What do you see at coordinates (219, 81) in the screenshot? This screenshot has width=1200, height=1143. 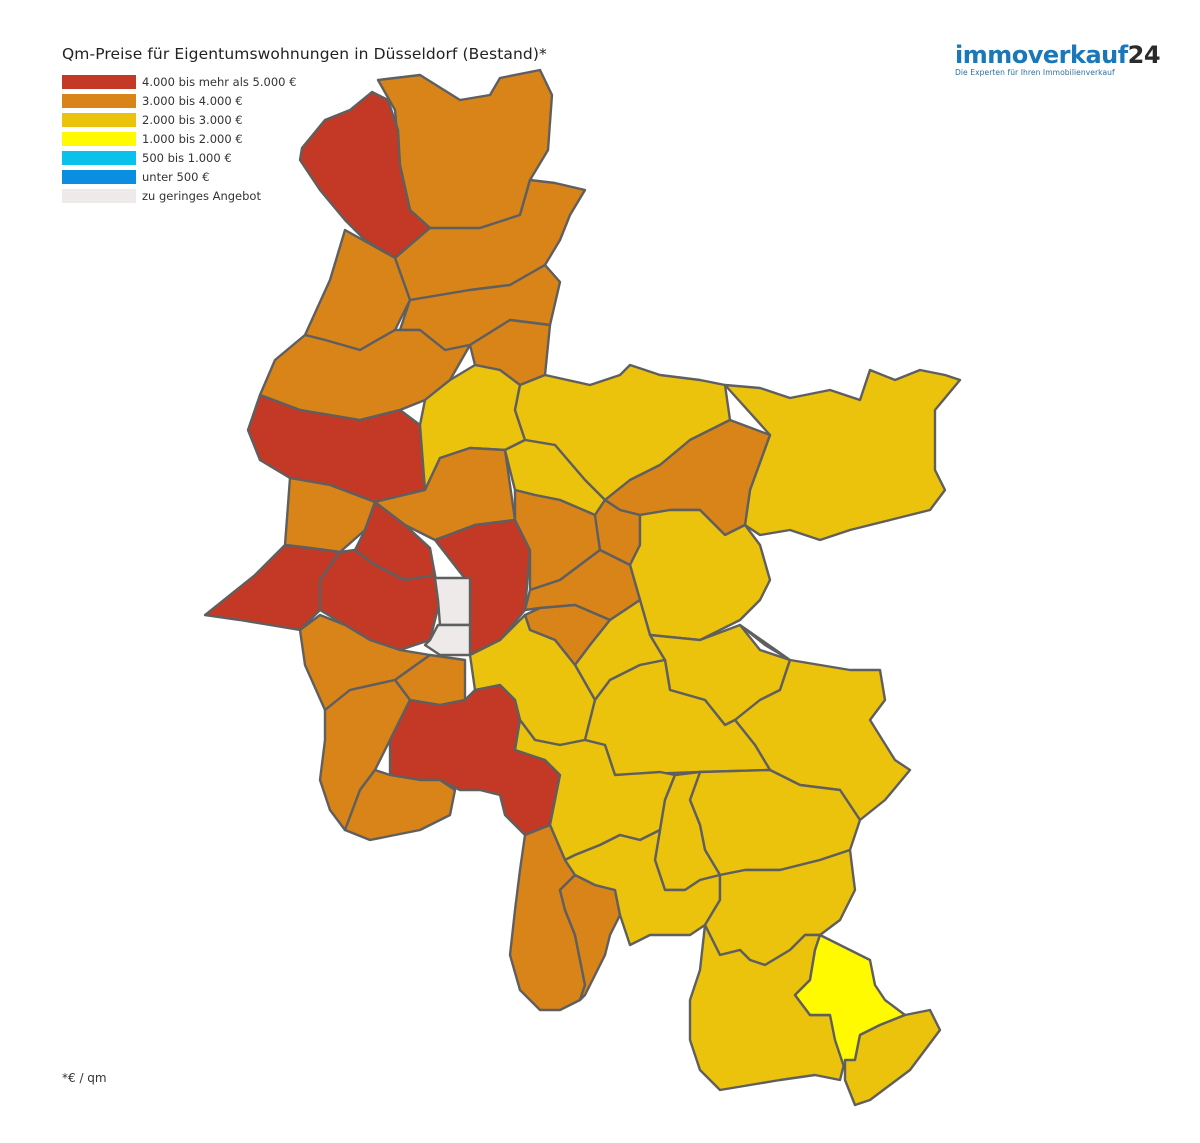 I see `legend-label: 4.000 bis mehr als 5.000 €` at bounding box center [219, 81].